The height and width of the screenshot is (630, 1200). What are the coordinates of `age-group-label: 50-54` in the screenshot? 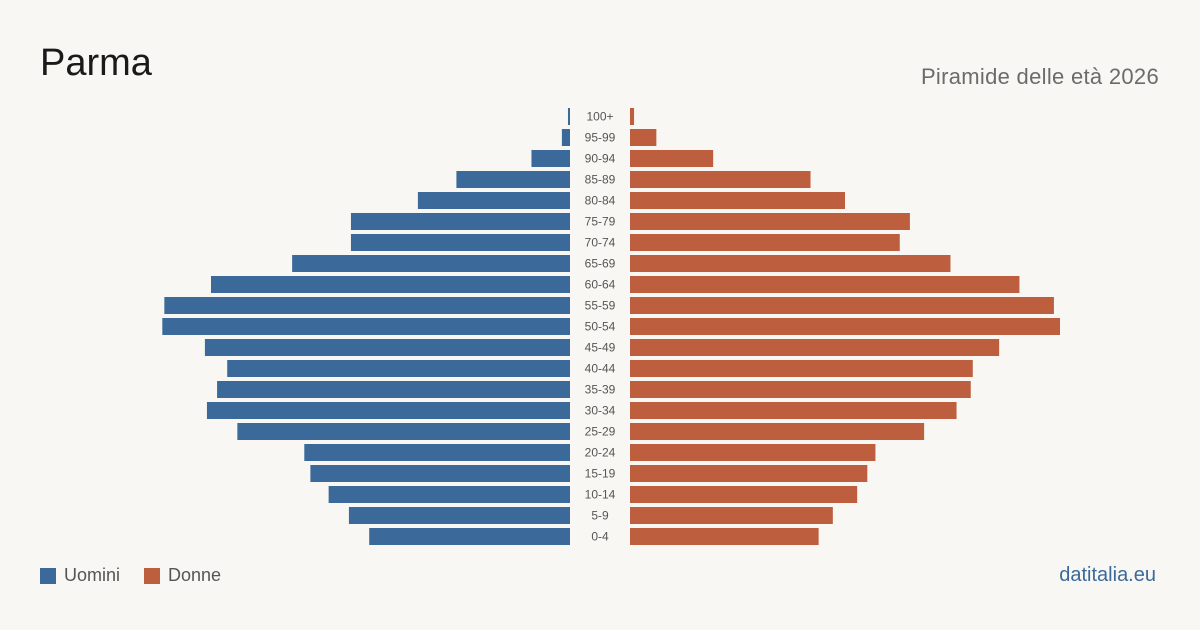 It's located at (600, 327).